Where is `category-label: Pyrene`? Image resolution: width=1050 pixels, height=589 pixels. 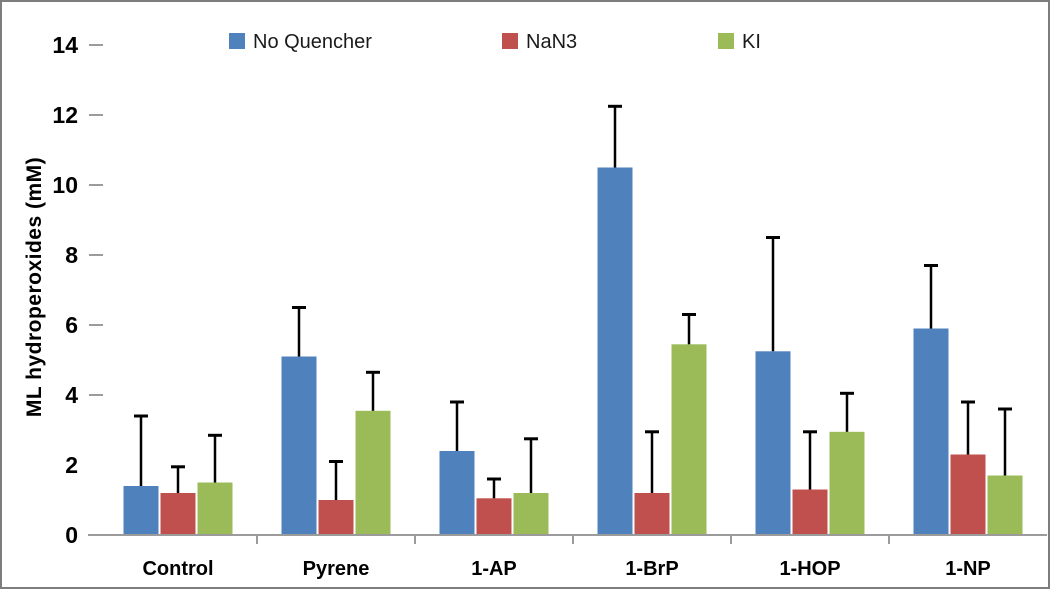 category-label: Pyrene is located at coordinates (336, 569).